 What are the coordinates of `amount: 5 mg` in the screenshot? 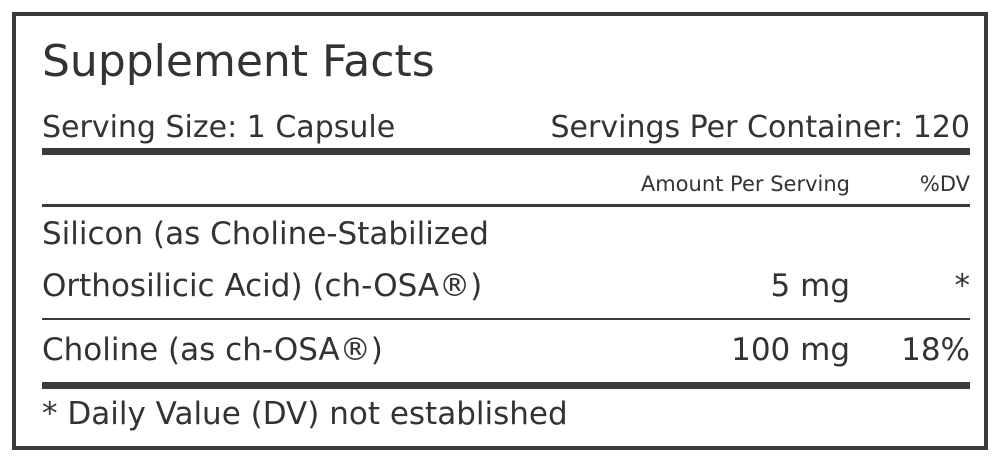 It's located at (810, 286).